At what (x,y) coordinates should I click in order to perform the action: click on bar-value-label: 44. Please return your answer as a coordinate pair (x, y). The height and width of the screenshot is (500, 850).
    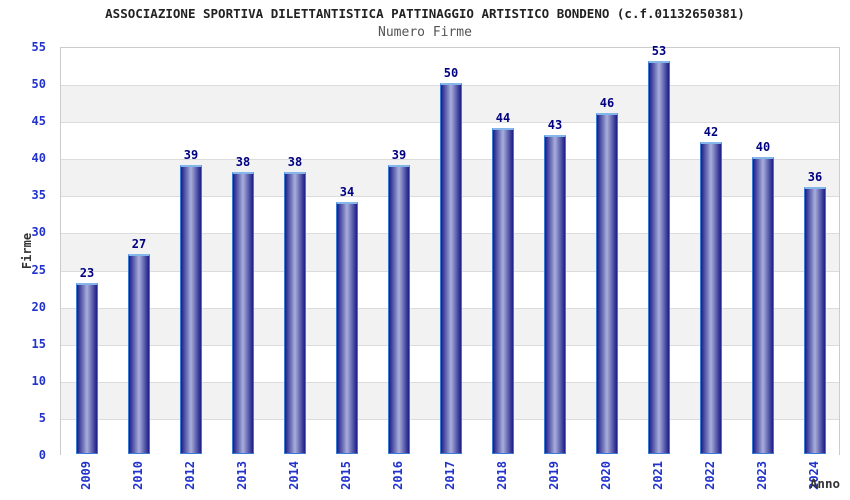
    Looking at the image, I should click on (503, 117).